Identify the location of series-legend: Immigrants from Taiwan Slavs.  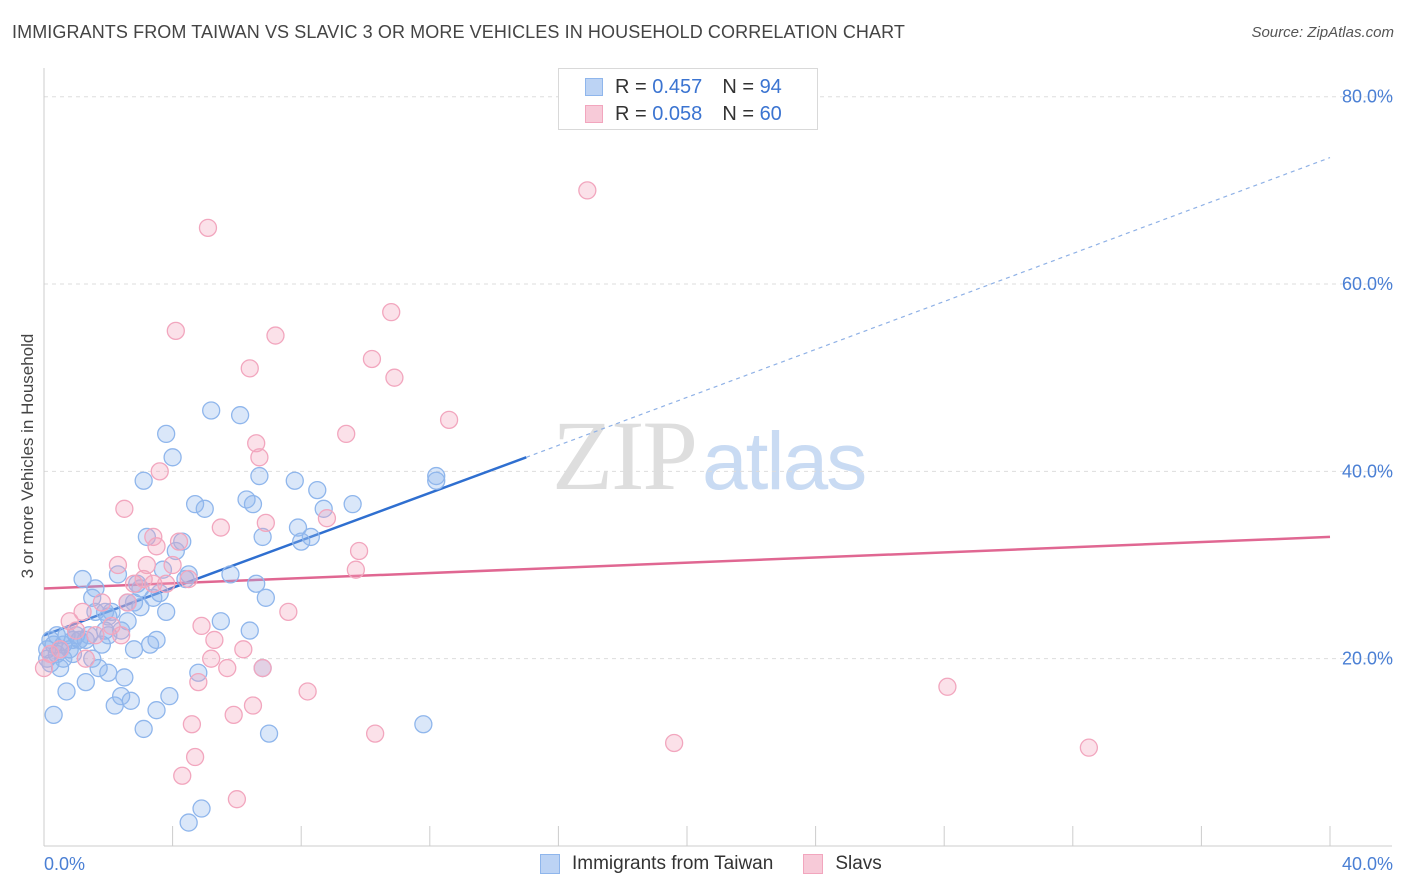
(726, 864).